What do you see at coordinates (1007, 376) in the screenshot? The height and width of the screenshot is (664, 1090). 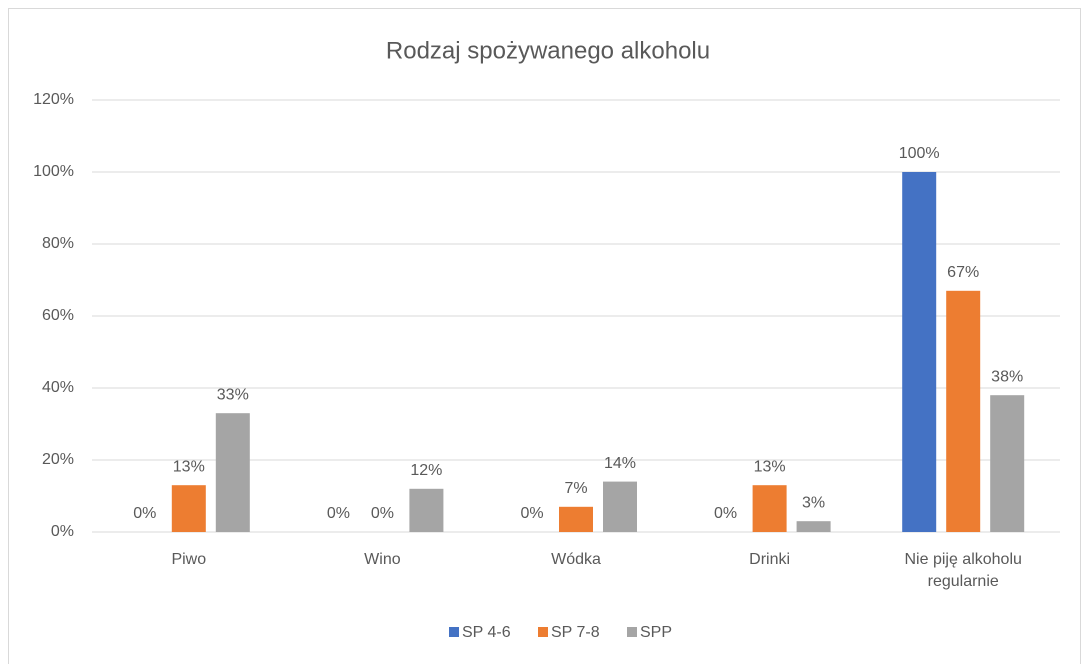 I see `data-label: 38%` at bounding box center [1007, 376].